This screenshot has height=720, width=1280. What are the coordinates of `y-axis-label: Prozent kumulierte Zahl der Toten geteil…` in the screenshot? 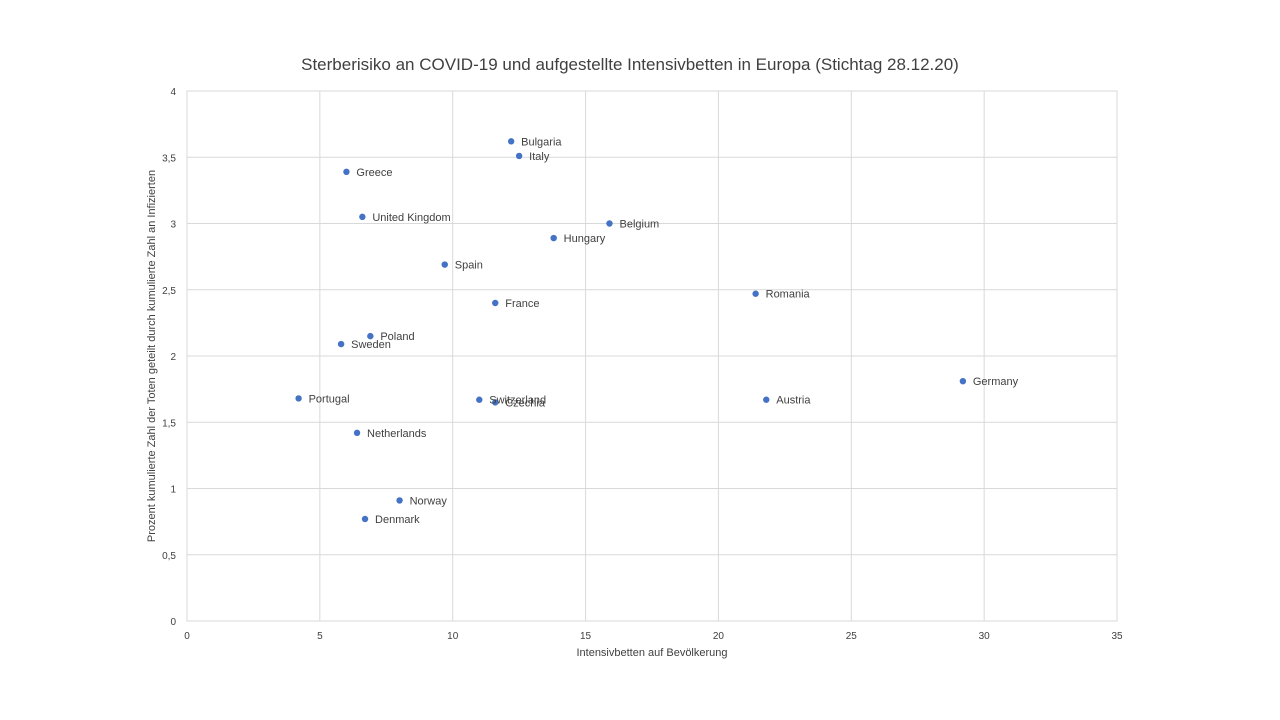 It's located at (152, 356).